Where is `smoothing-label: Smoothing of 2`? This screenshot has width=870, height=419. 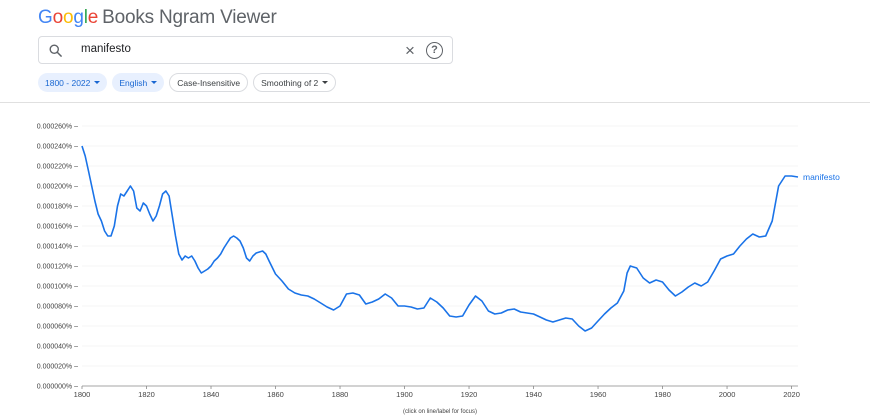 smoothing-label: Smoothing of 2 is located at coordinates (290, 82).